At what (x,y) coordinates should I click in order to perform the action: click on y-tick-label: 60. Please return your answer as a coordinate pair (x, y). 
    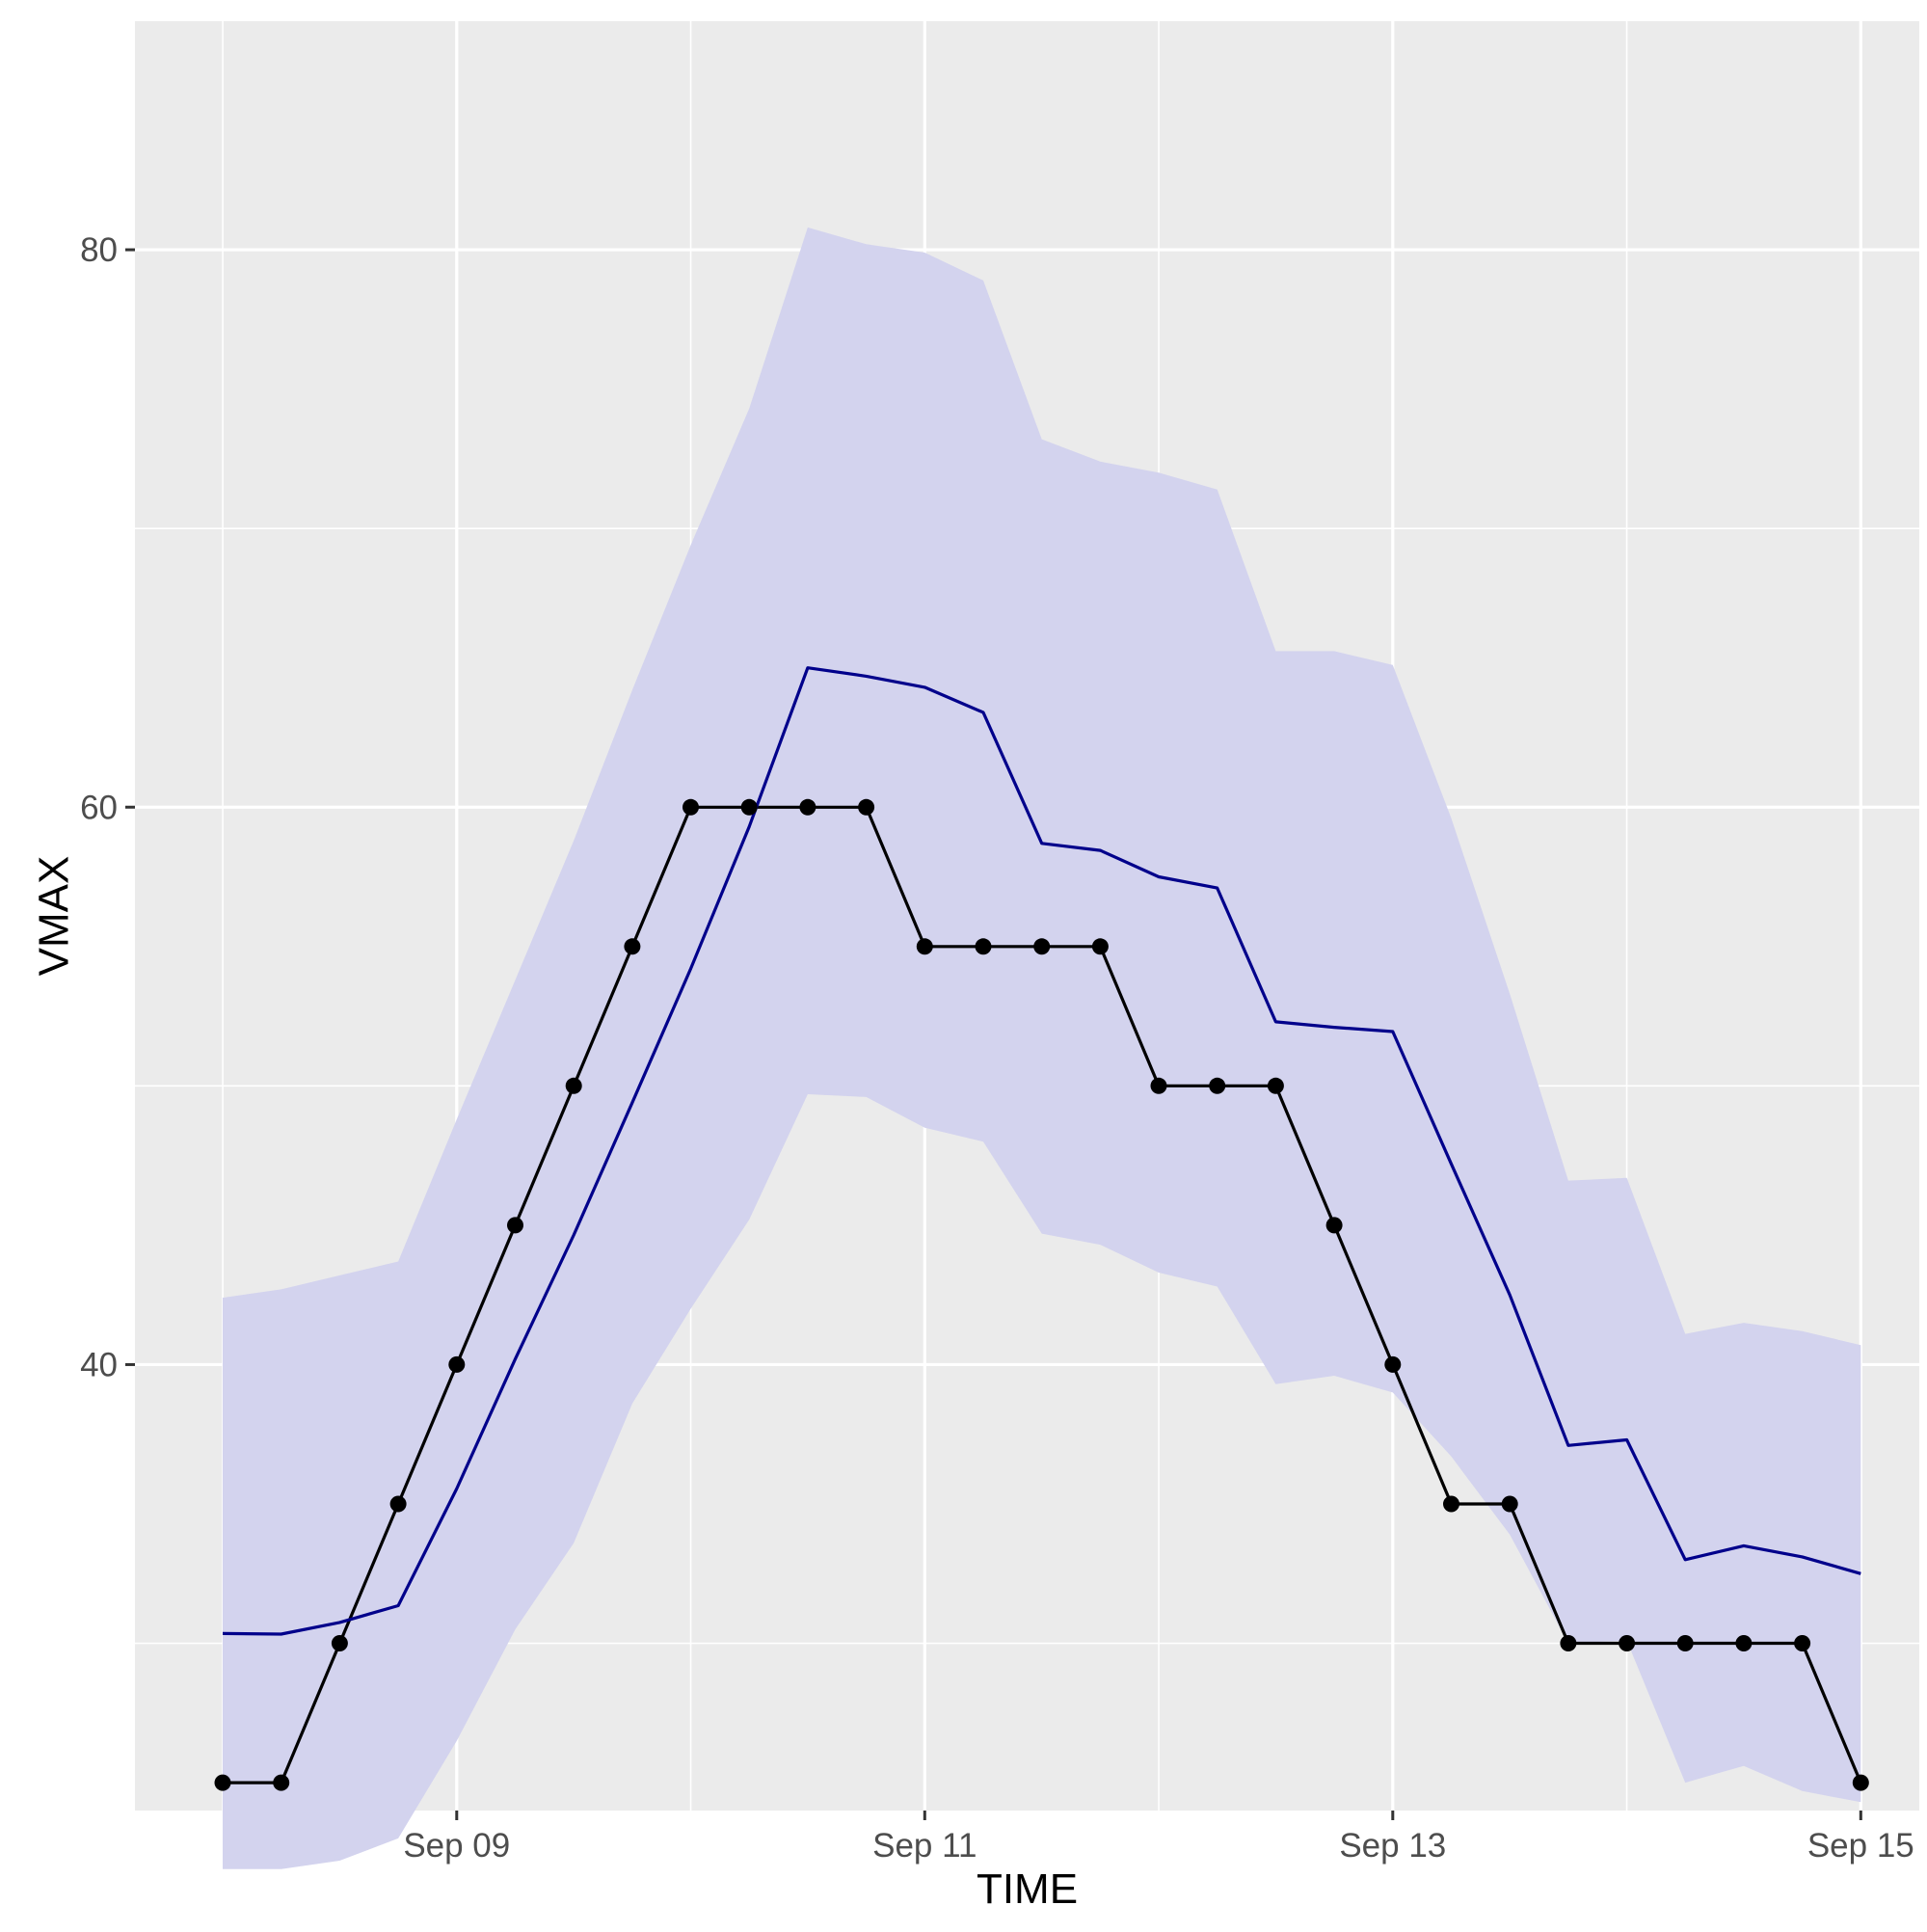
    Looking at the image, I should click on (99, 808).